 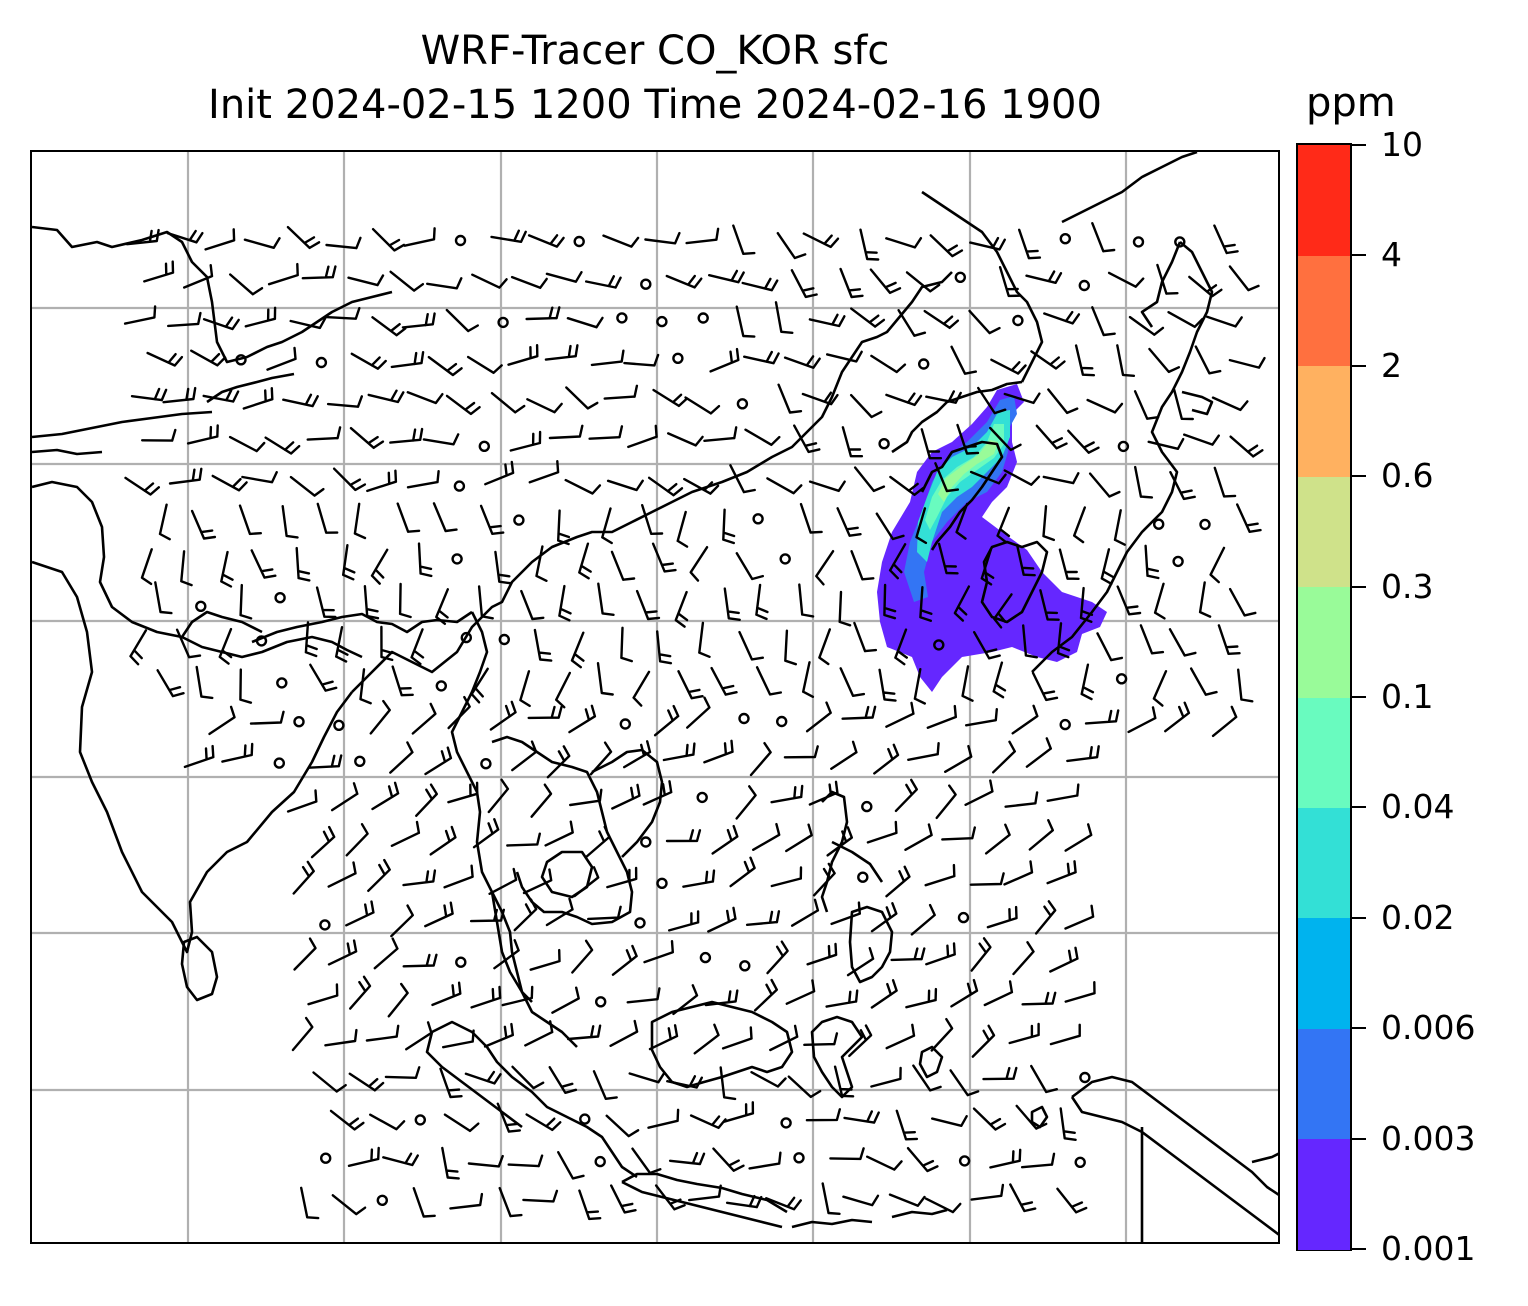 What do you see at coordinates (1391, 255) in the screenshot?
I see `colorbar-tick-label: 4` at bounding box center [1391, 255].